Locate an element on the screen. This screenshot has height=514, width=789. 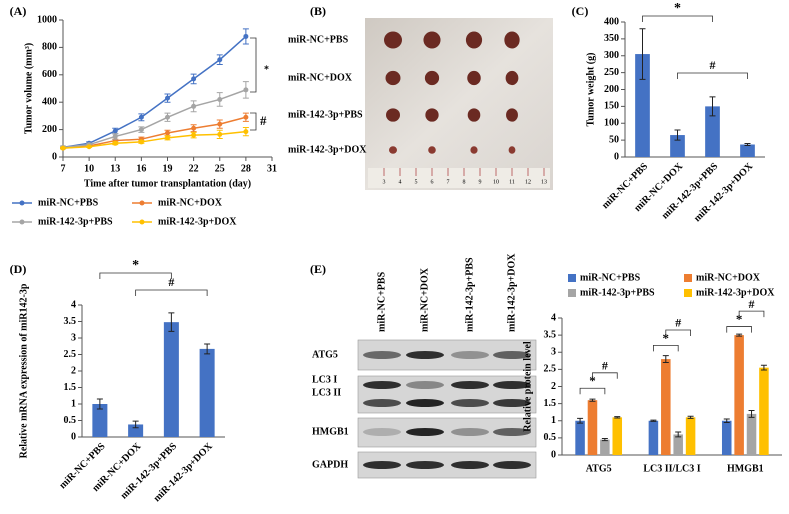
row-label: LC3 I is located at coordinates (324, 379).